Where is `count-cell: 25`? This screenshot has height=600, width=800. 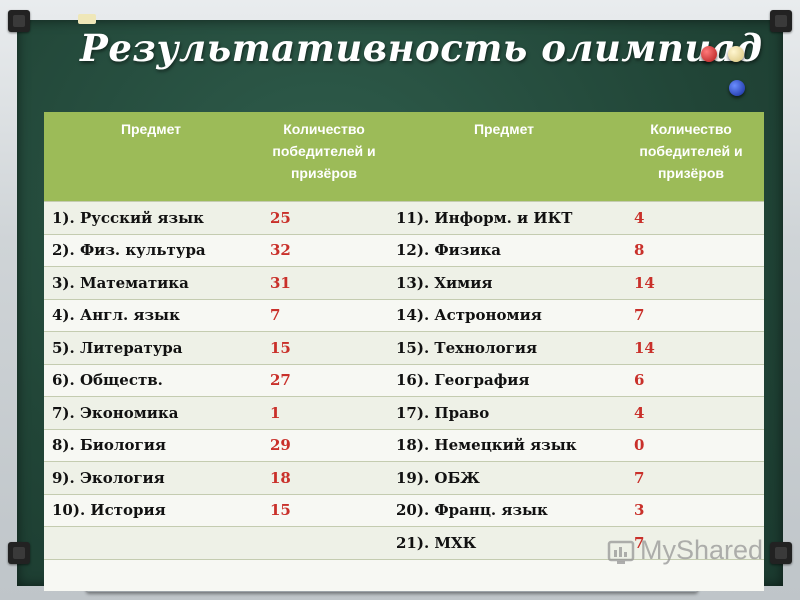
count-cell: 25 is located at coordinates (324, 217).